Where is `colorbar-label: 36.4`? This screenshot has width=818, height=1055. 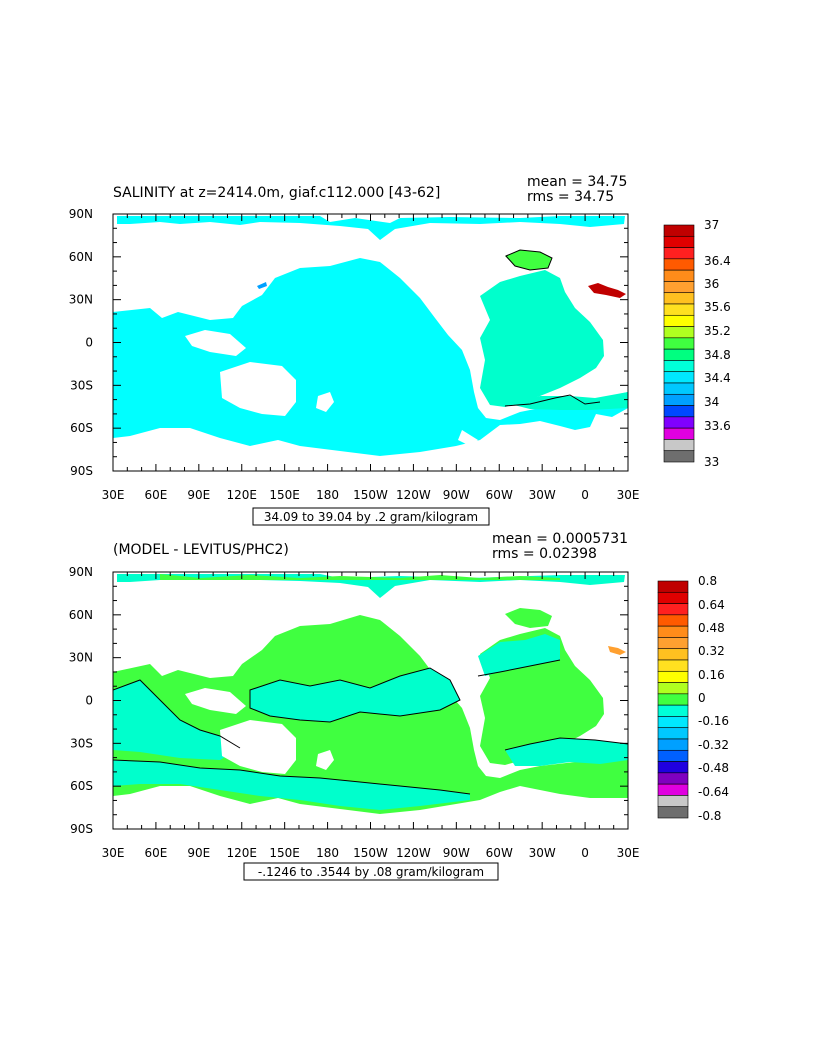 colorbar-label: 36.4 is located at coordinates (717, 261).